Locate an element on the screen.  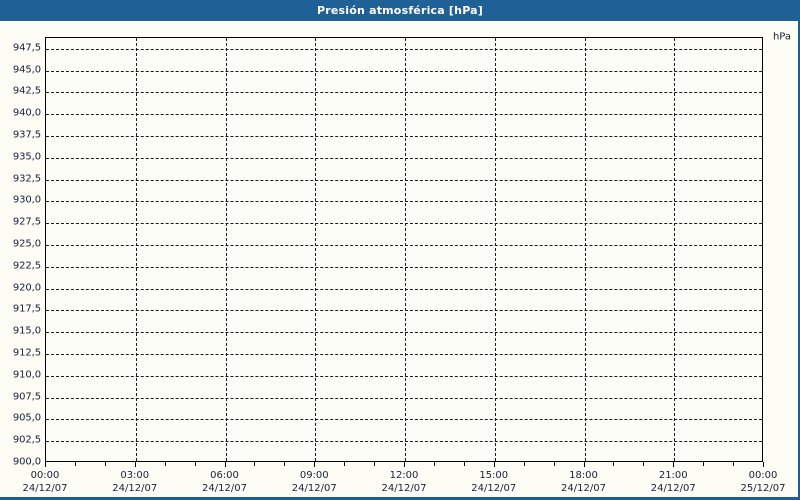
y-axis-tick-label: 945,0 is located at coordinates (26, 70).